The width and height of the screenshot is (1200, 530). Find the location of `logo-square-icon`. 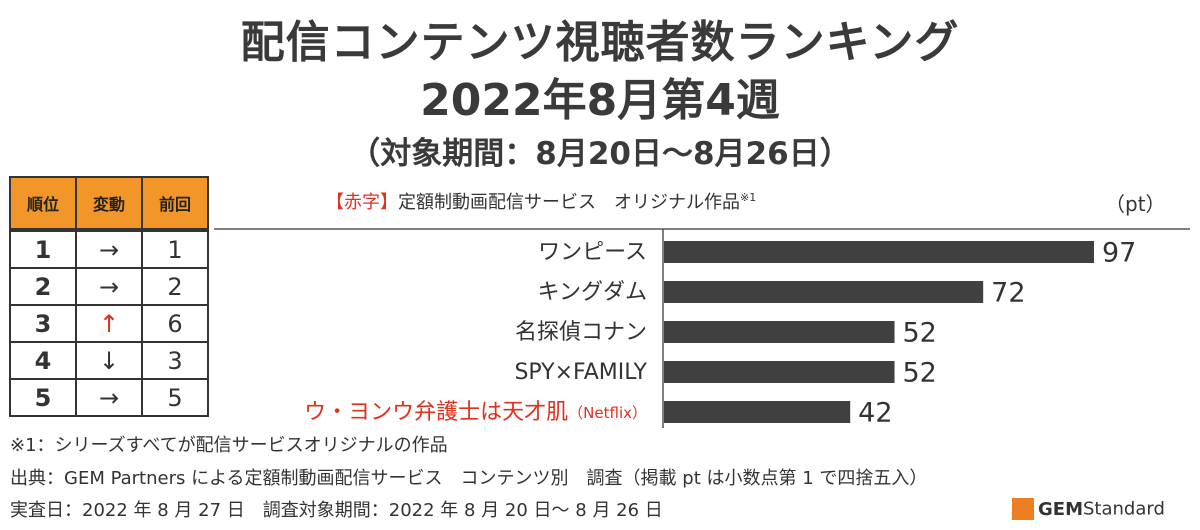

logo-square-icon is located at coordinates (1023, 509).